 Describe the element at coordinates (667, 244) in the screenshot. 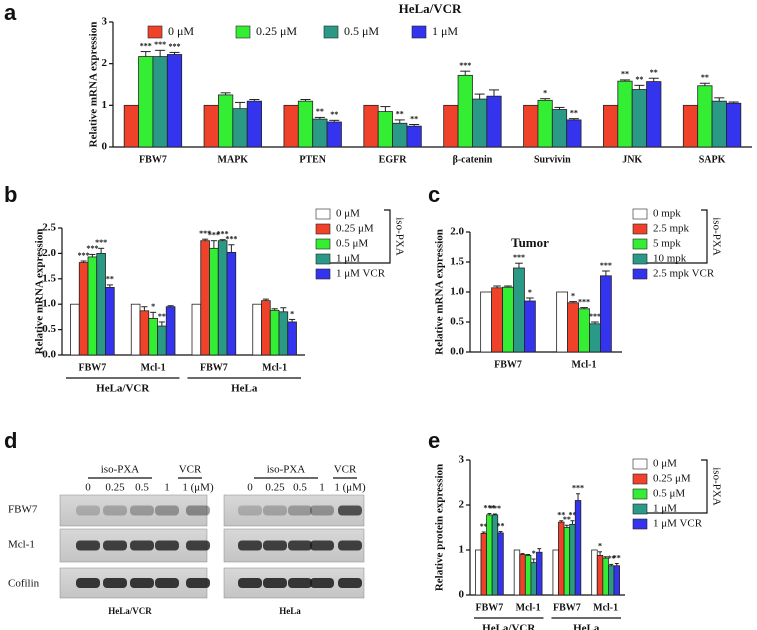

I see `legend-label: 5 mpk` at that location.